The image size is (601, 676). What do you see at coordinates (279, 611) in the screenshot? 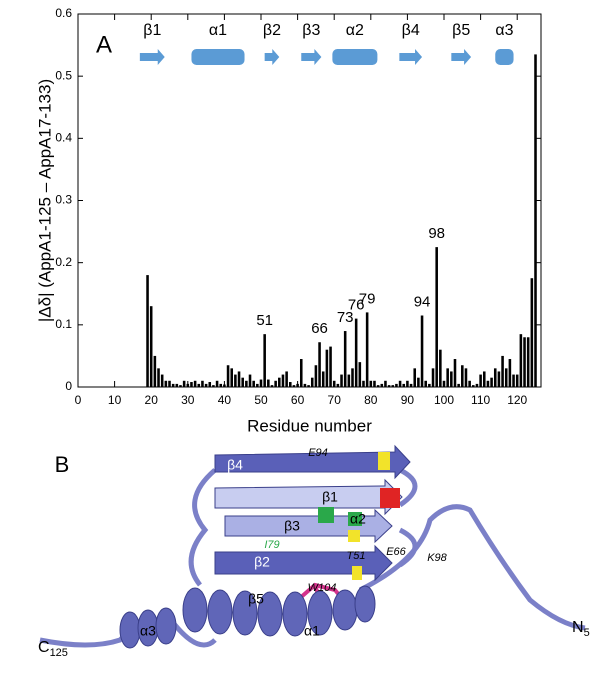
I see `helix` at bounding box center [279, 611].